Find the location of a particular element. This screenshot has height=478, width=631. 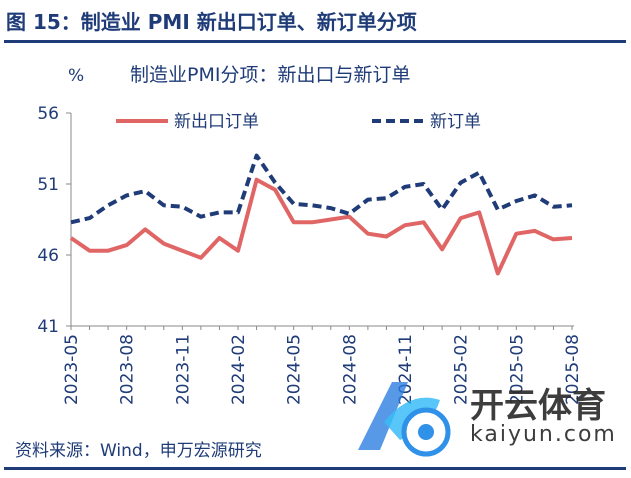

y-tick-label: 51 is located at coordinates (48, 185).